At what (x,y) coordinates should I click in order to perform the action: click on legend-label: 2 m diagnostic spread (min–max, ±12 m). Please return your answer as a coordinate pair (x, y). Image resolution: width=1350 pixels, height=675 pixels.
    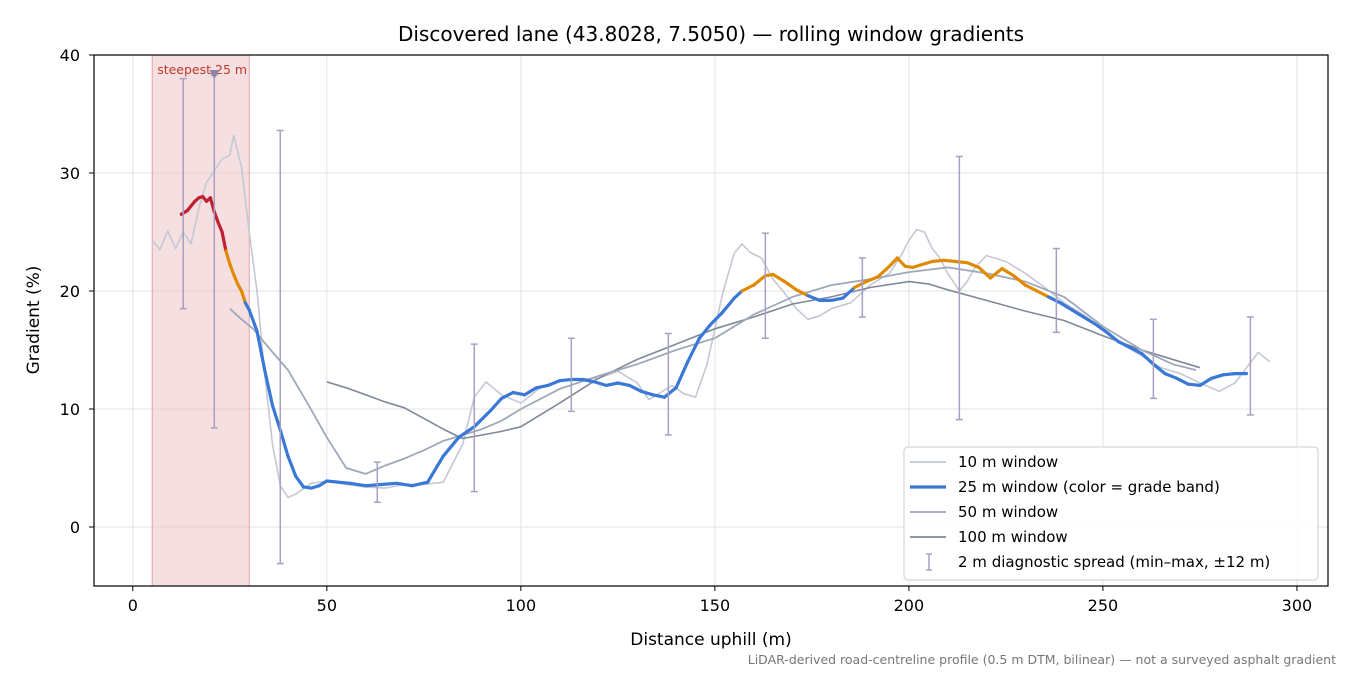
    Looking at the image, I should click on (1114, 562).